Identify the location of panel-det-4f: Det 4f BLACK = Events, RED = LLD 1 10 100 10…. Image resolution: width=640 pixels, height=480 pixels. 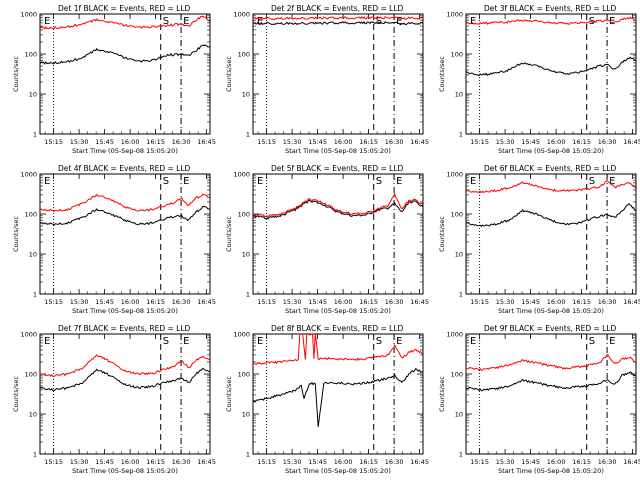
(114, 239).